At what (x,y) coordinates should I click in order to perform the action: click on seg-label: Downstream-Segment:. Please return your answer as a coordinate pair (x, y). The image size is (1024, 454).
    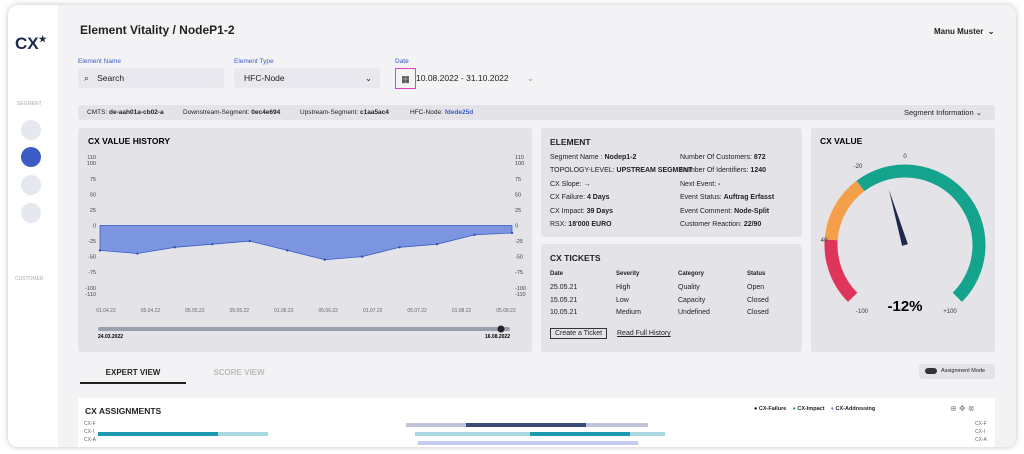
    Looking at the image, I should click on (216, 112).